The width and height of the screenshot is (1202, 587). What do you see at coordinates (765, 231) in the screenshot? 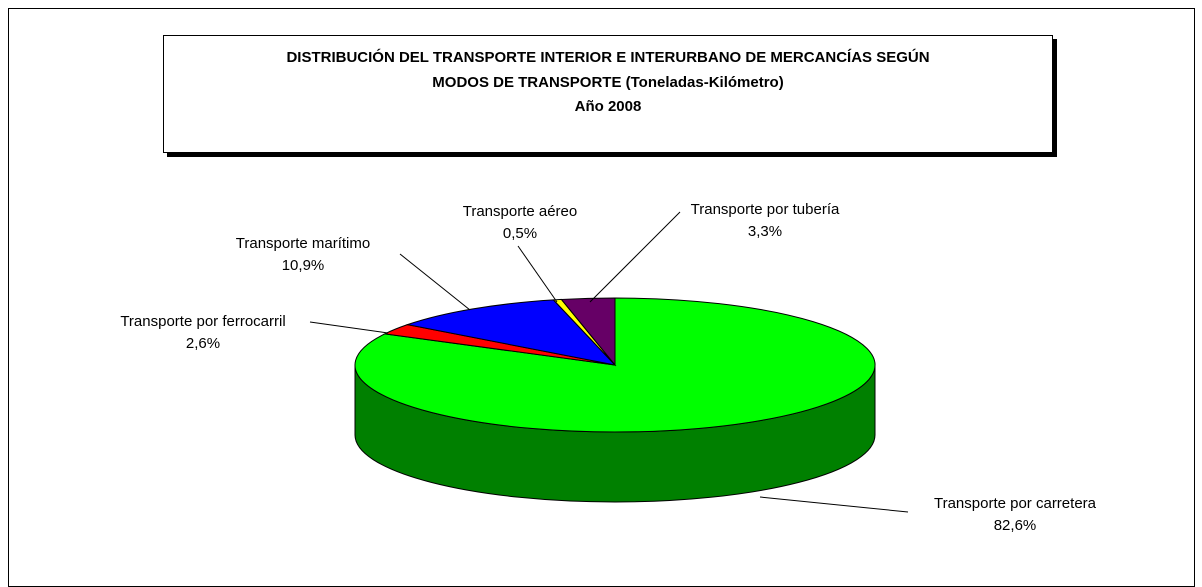
I see `slice-value-label: 3,3%` at bounding box center [765, 231].